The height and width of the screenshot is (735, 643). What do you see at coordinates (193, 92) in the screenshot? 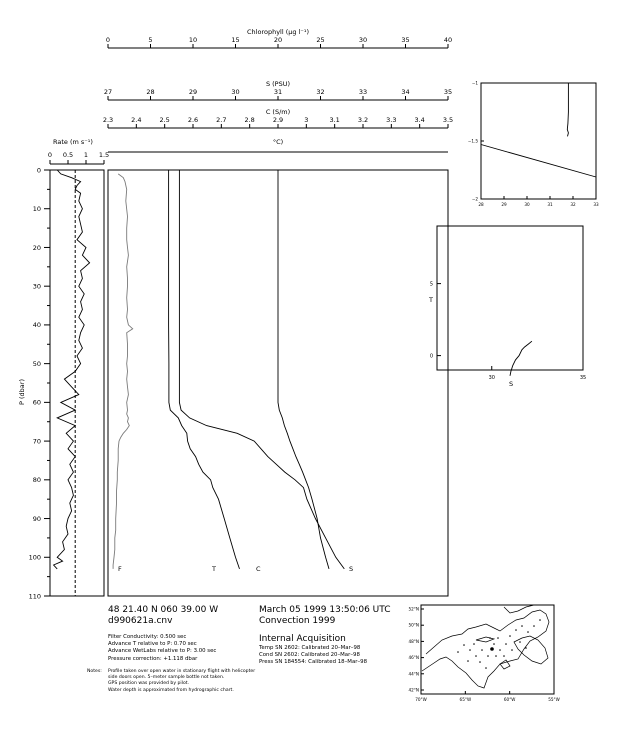
I see `s-axis-tick-label: 29` at bounding box center [193, 92].